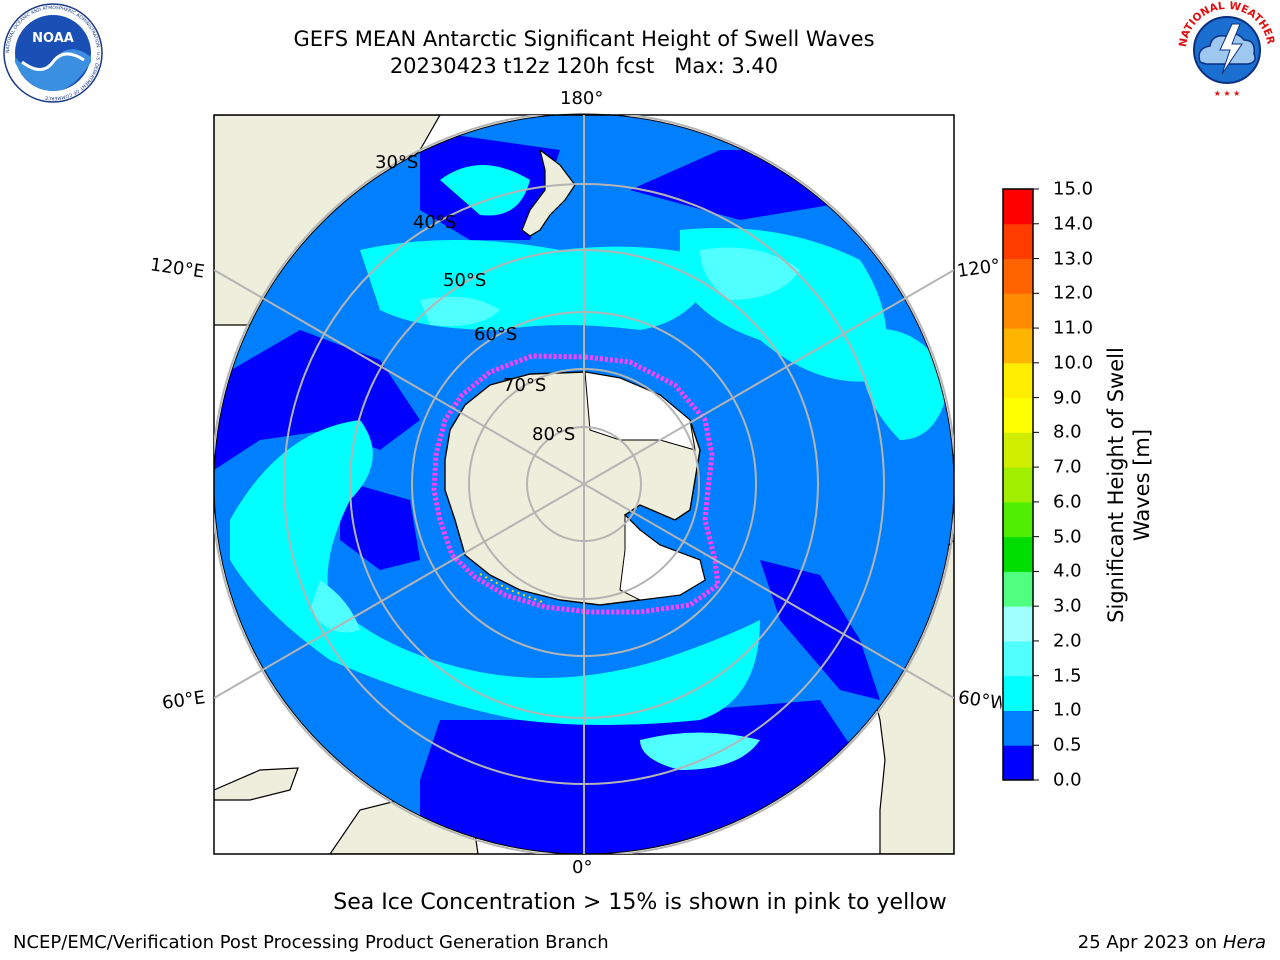  Describe the element at coordinates (1073, 293) in the screenshot. I see `colorbar-tick-label: 12.0` at that location.